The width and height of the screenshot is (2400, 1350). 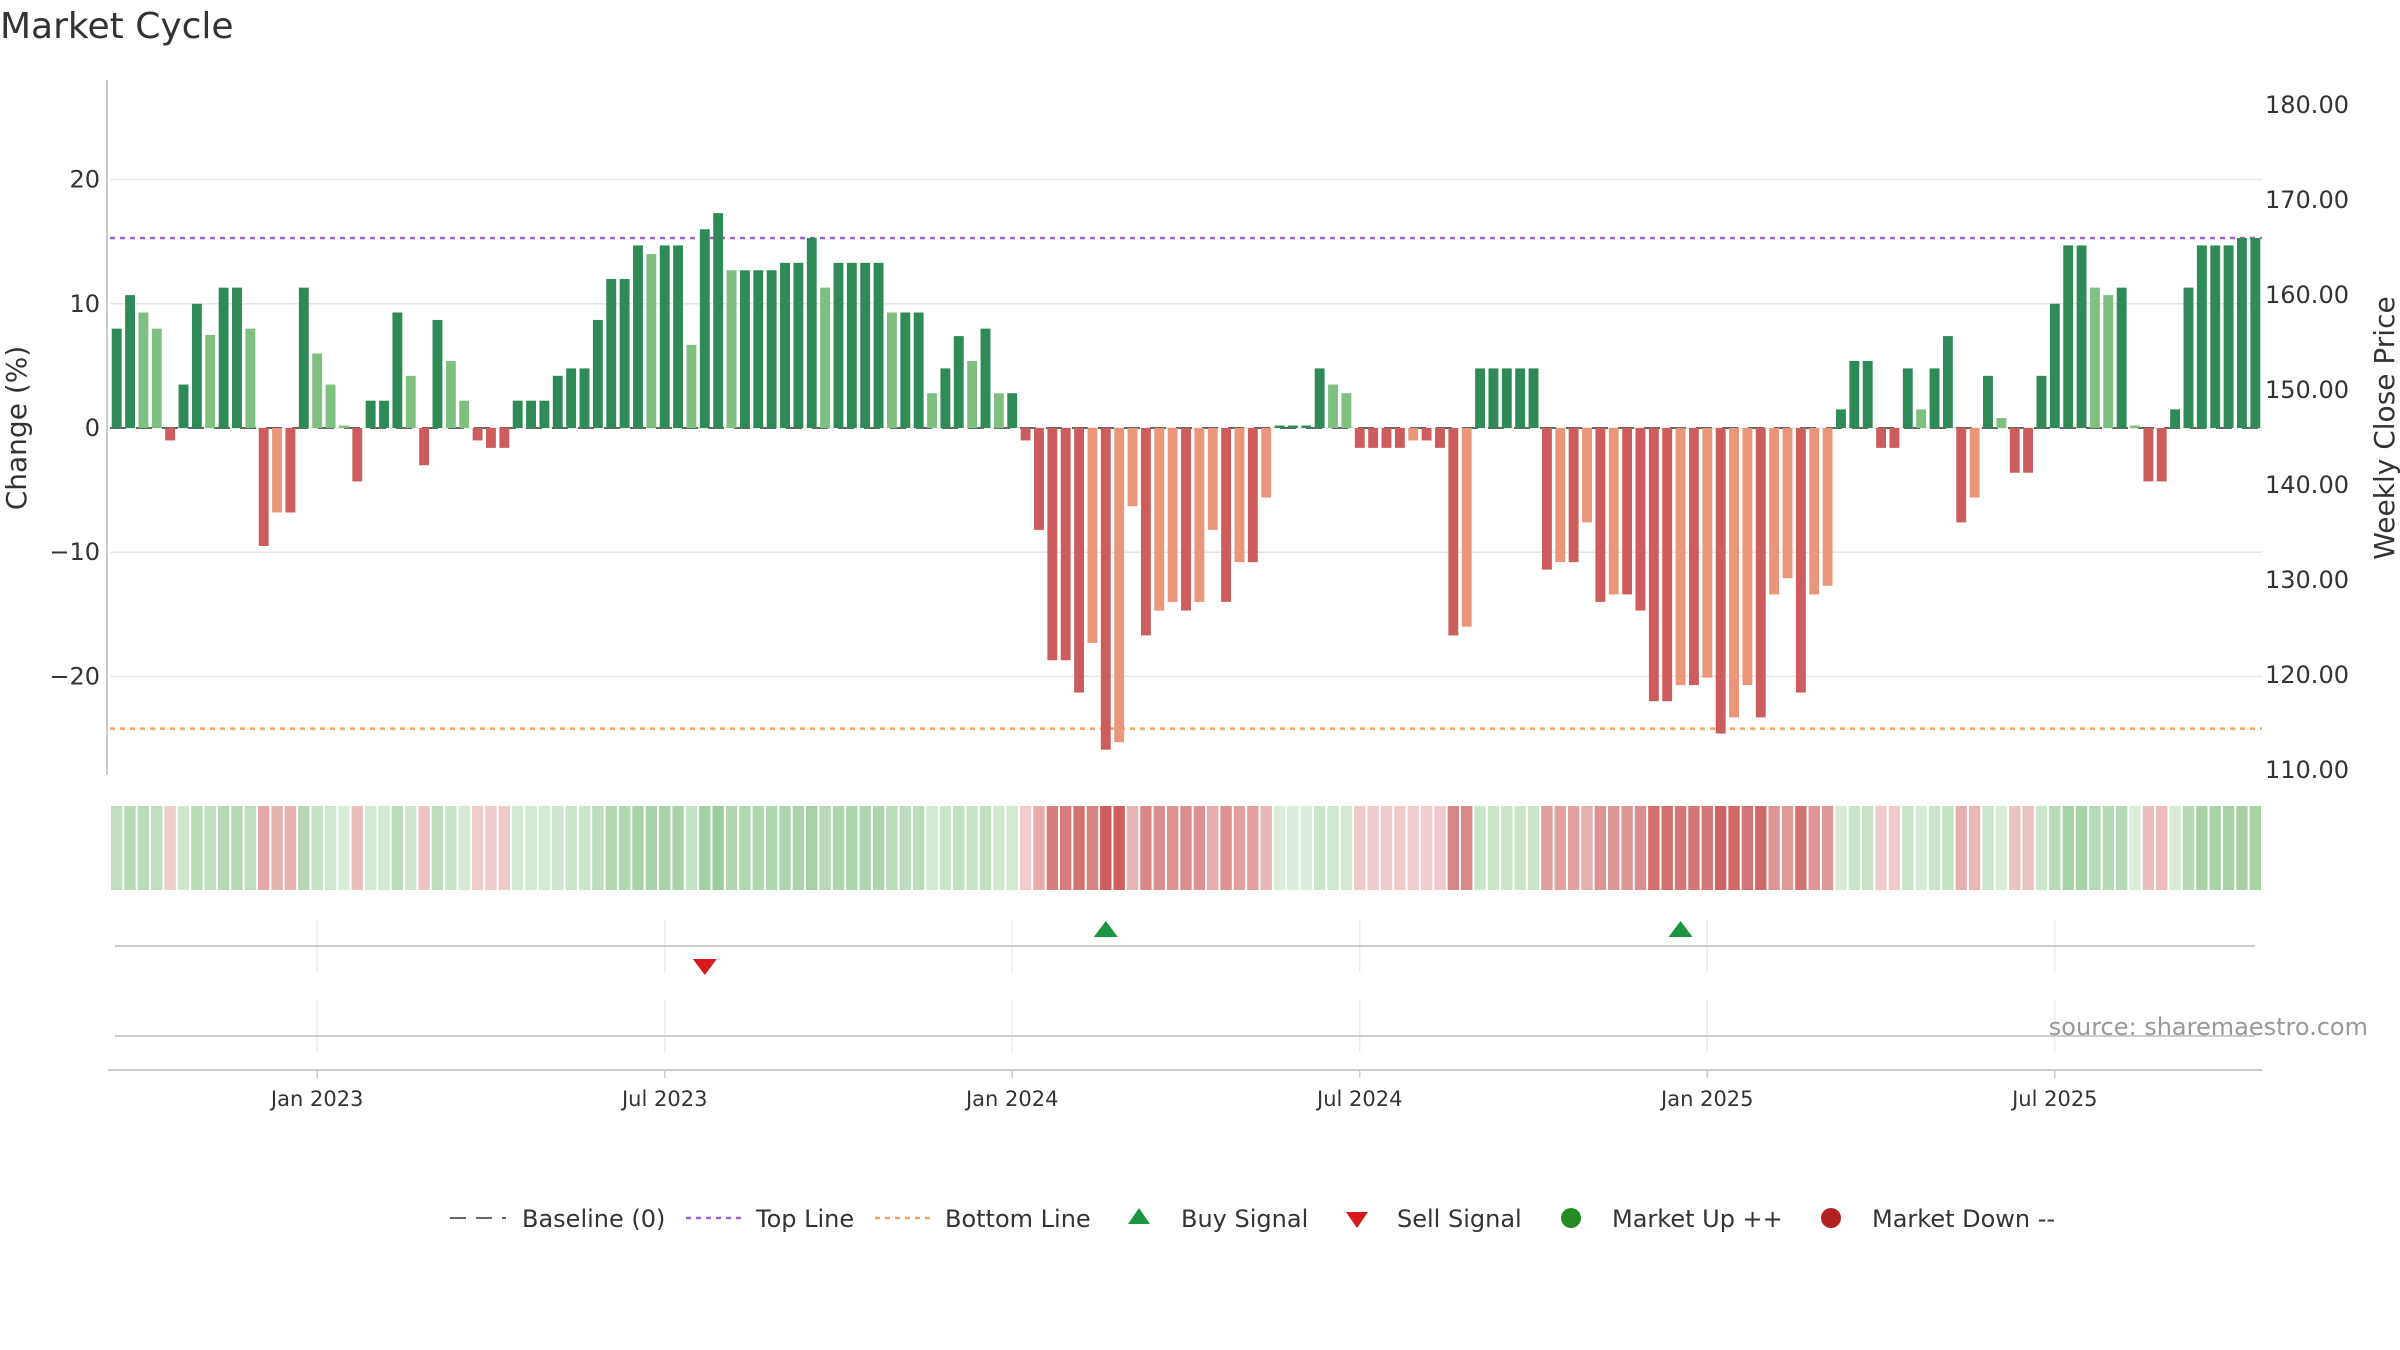 What do you see at coordinates (2384, 427) in the screenshot?
I see `y2-axis-label: Weekly Close Price` at bounding box center [2384, 427].